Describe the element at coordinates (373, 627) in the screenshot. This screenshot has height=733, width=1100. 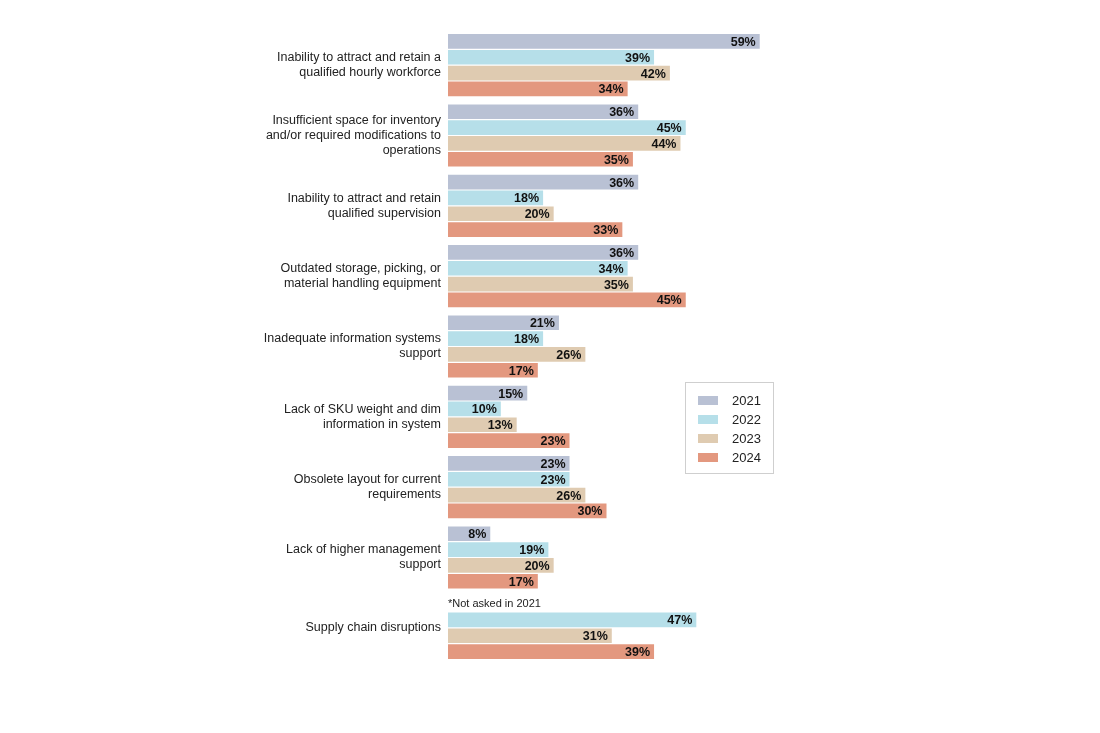
I see `y-tick-label: Supply chain disruptions` at that location.